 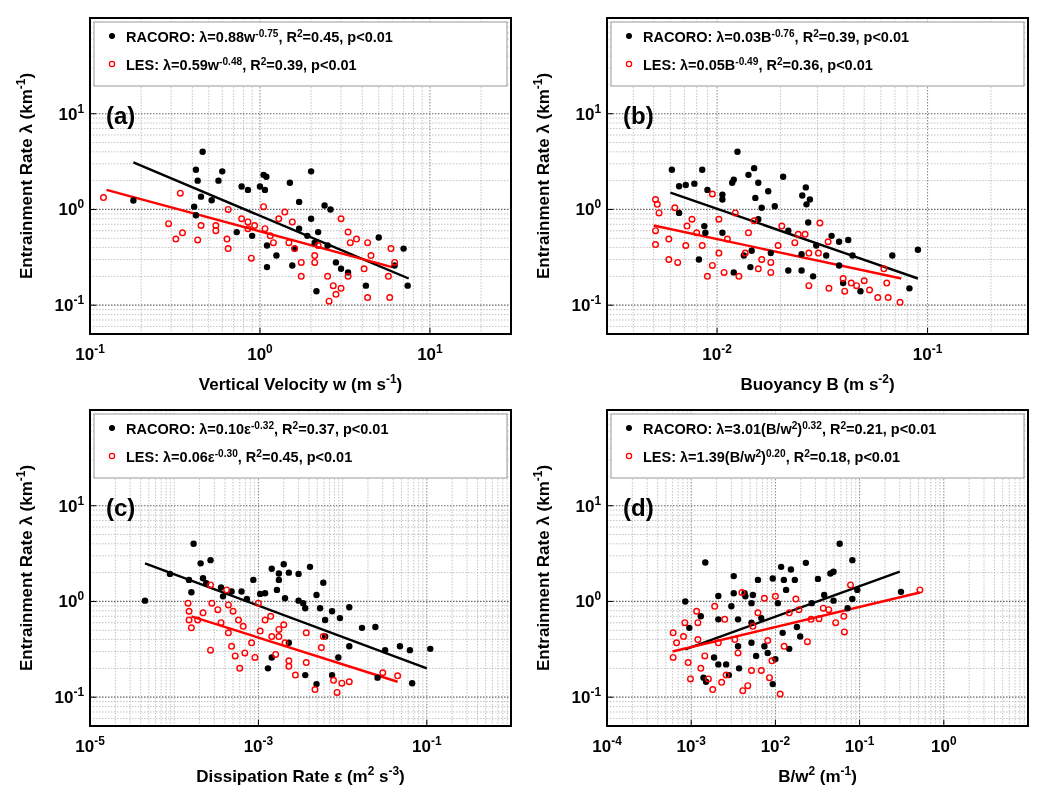 What do you see at coordinates (817, 775) in the screenshot?
I see `x-axis-title: B/w$^{2}$ (m$^{-1}$)` at bounding box center [817, 775].